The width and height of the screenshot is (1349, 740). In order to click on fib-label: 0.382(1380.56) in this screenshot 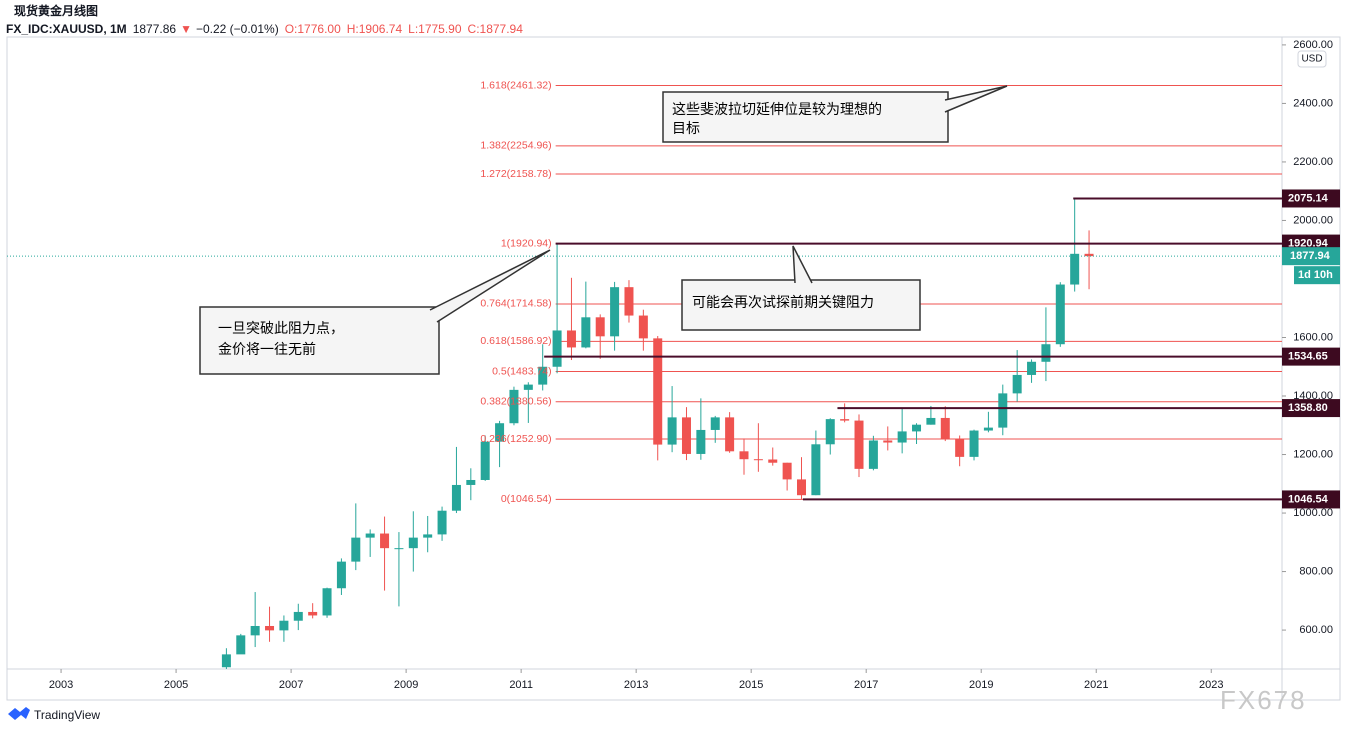, I will do `click(515, 401)`.